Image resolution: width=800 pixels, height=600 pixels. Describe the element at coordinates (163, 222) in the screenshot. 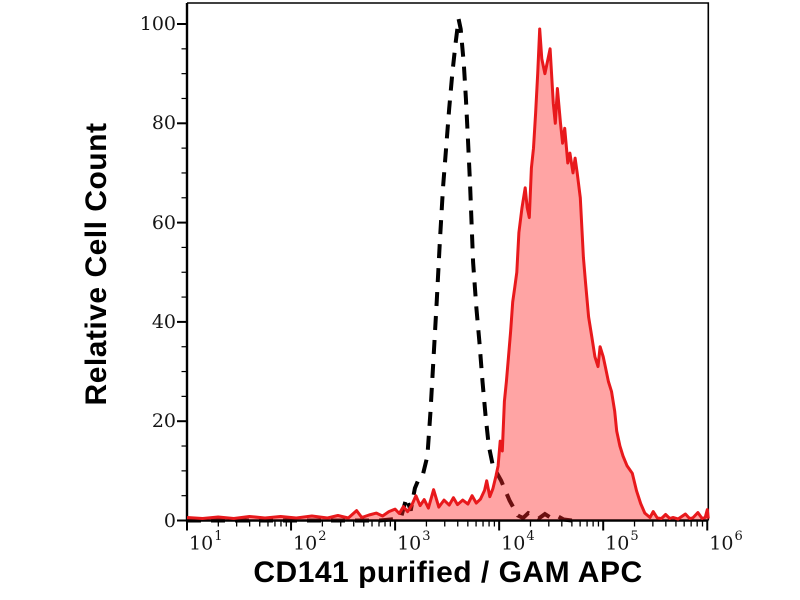

I see `y-tick-label: 60` at that location.